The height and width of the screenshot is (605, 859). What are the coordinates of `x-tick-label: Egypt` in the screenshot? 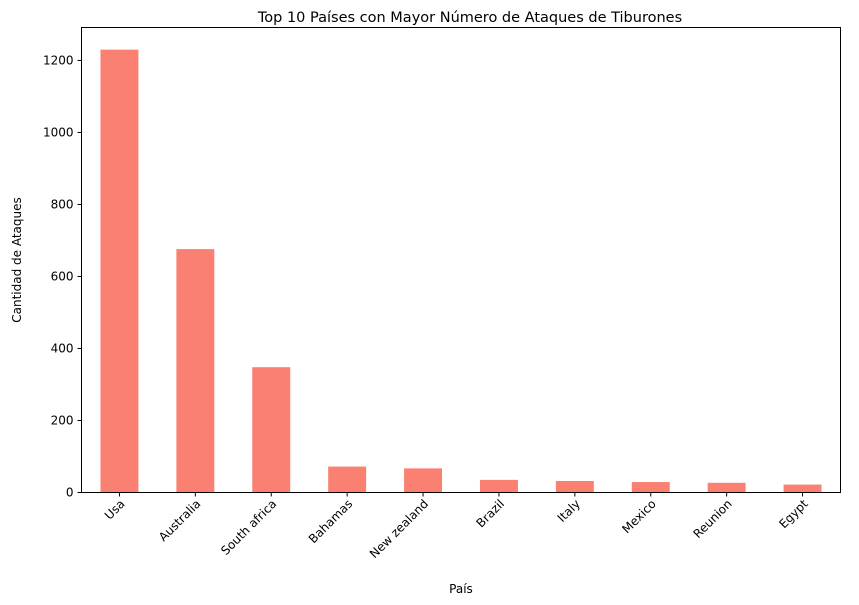 It's located at (793, 514).